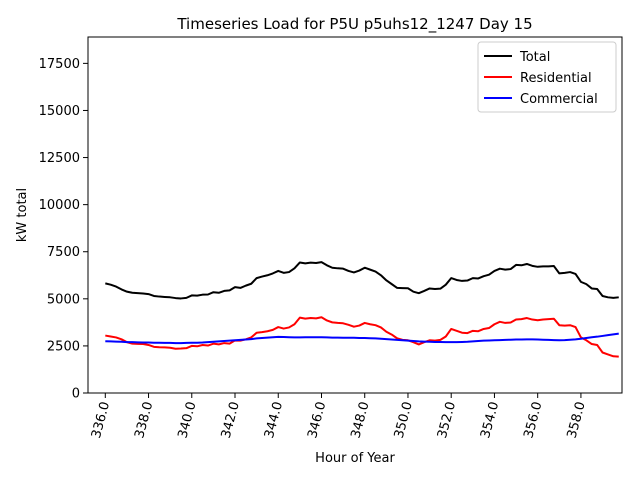  I want to click on y-tick-label: 7500, so click(63, 252).